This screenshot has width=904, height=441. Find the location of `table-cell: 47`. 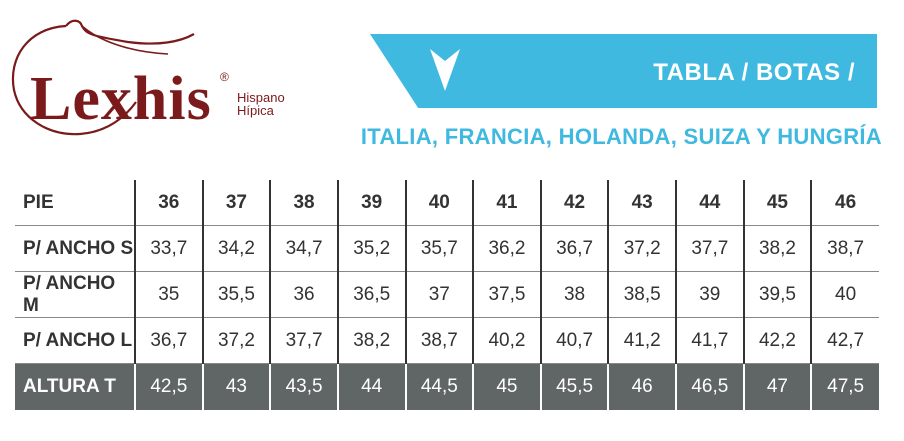

table-cell: 47 is located at coordinates (778, 386).